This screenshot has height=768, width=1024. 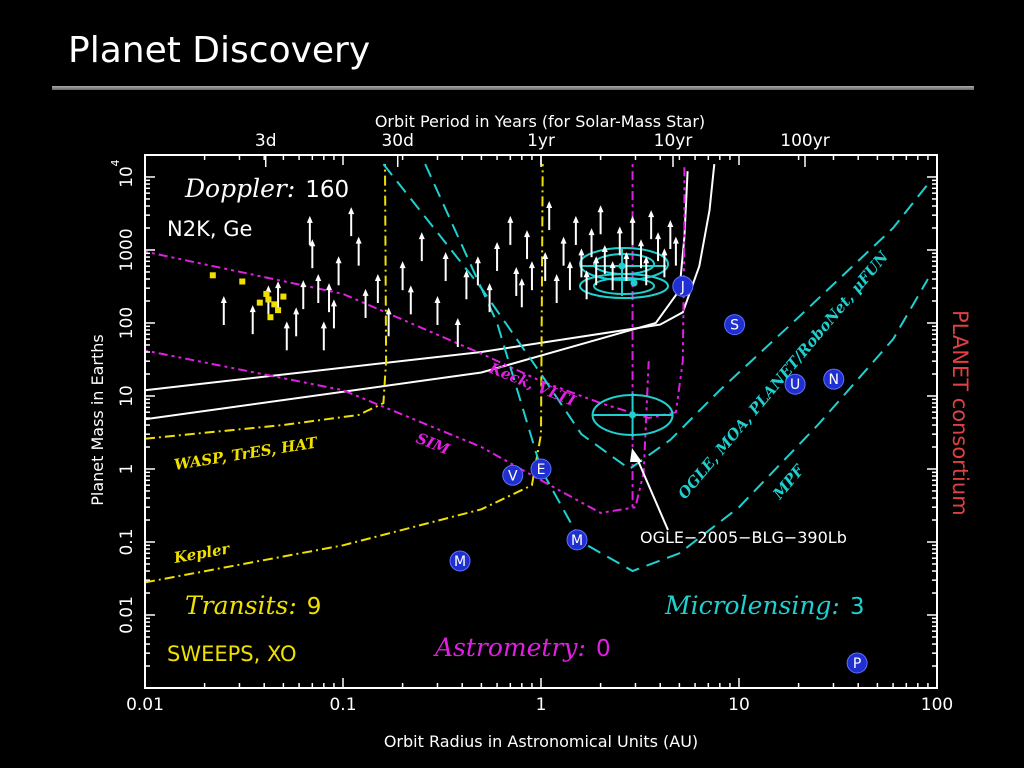 What do you see at coordinates (805, 141) in the screenshot?
I see `x2-tick-label: 100yr` at bounding box center [805, 141].